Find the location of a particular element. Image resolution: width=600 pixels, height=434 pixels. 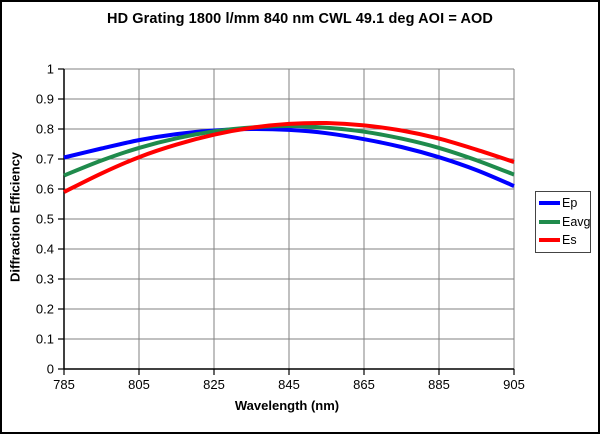

legend: Ep Eavg Es is located at coordinates (563, 222).